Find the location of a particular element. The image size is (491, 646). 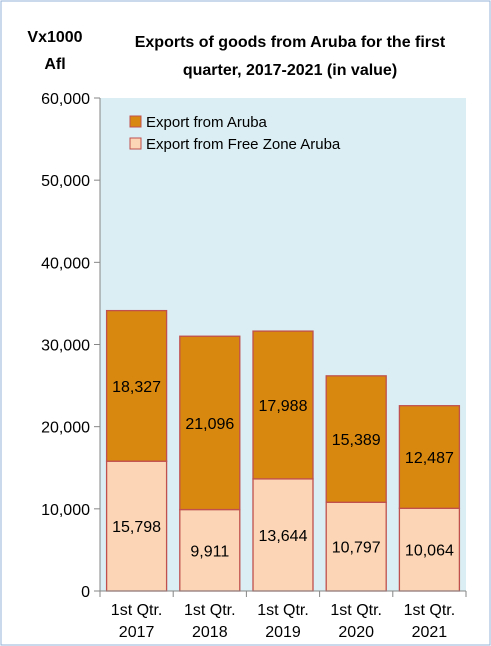

data-label: 15,798 is located at coordinates (136, 527).